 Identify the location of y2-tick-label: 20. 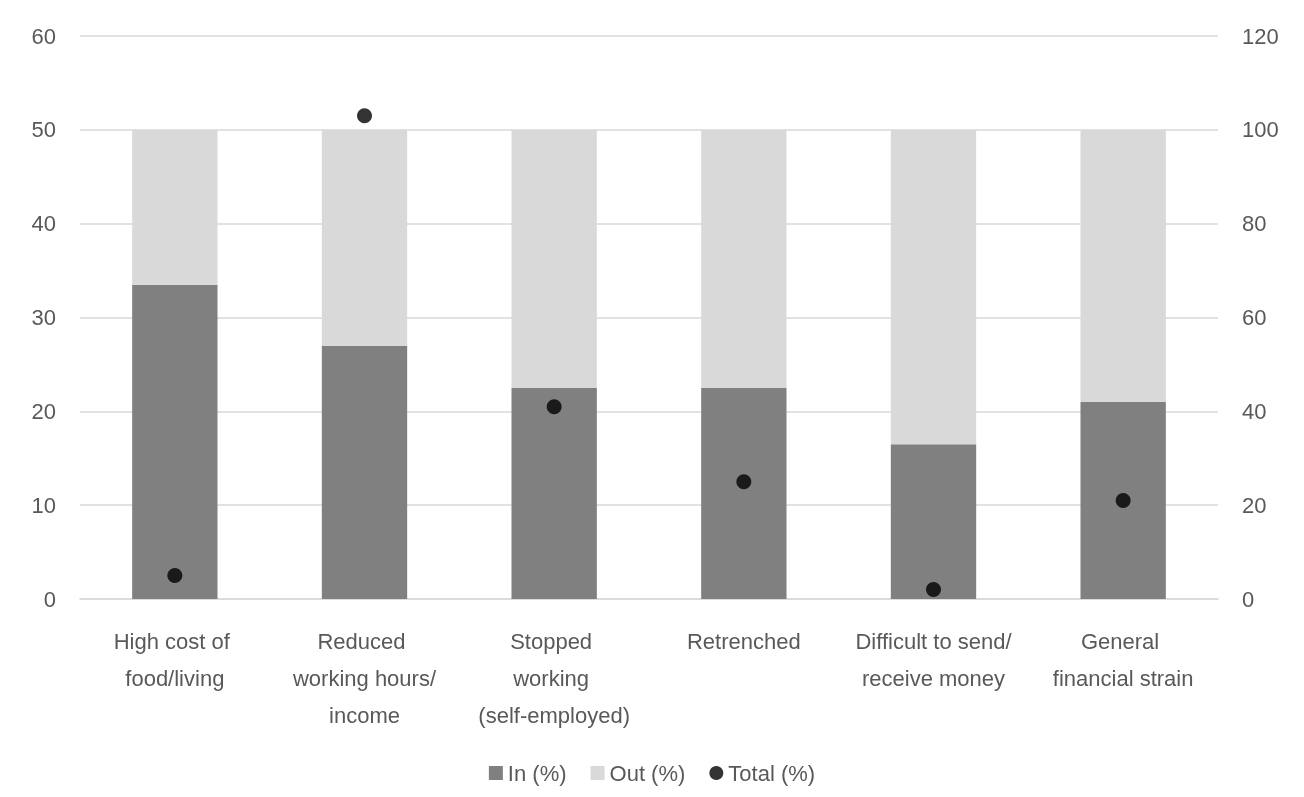
(1254, 505).